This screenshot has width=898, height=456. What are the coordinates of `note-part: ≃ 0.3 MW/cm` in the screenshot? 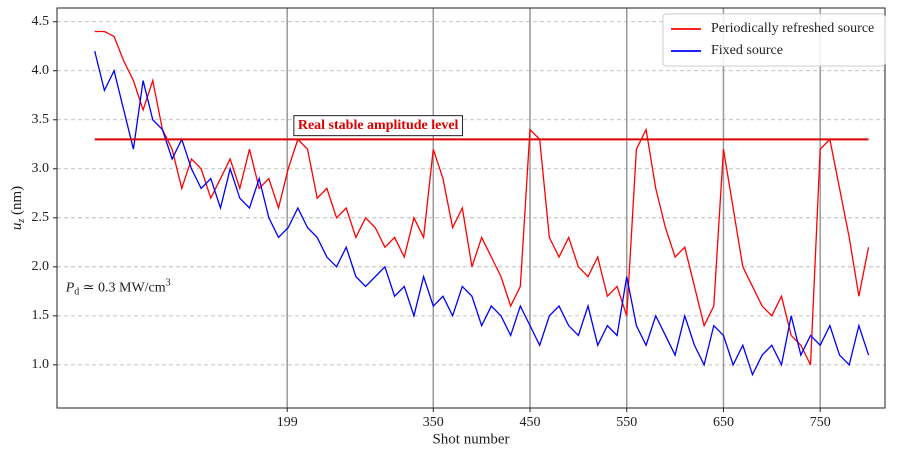 It's located at (122, 288).